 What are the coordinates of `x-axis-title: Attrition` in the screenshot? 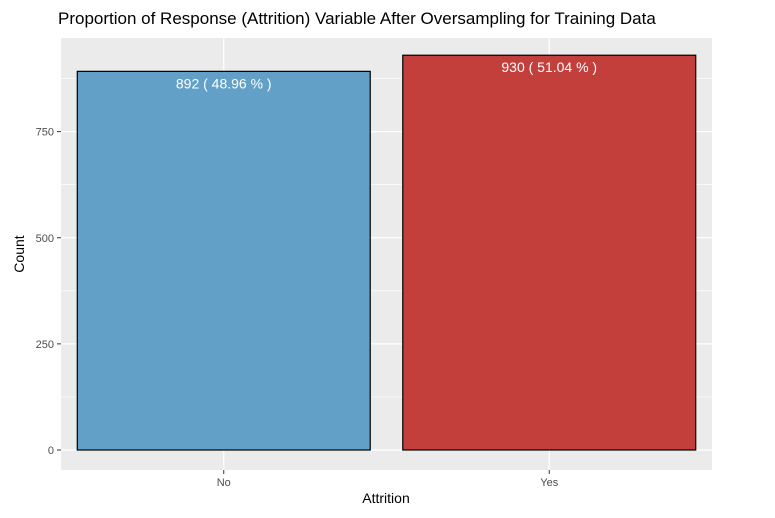 It's located at (385, 498).